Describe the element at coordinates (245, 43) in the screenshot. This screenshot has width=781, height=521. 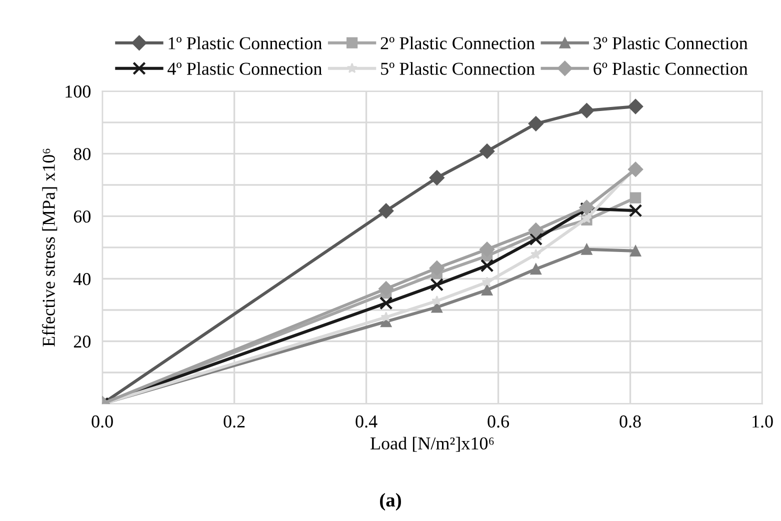
I see `legend-label: 1º Plastic Connection` at that location.